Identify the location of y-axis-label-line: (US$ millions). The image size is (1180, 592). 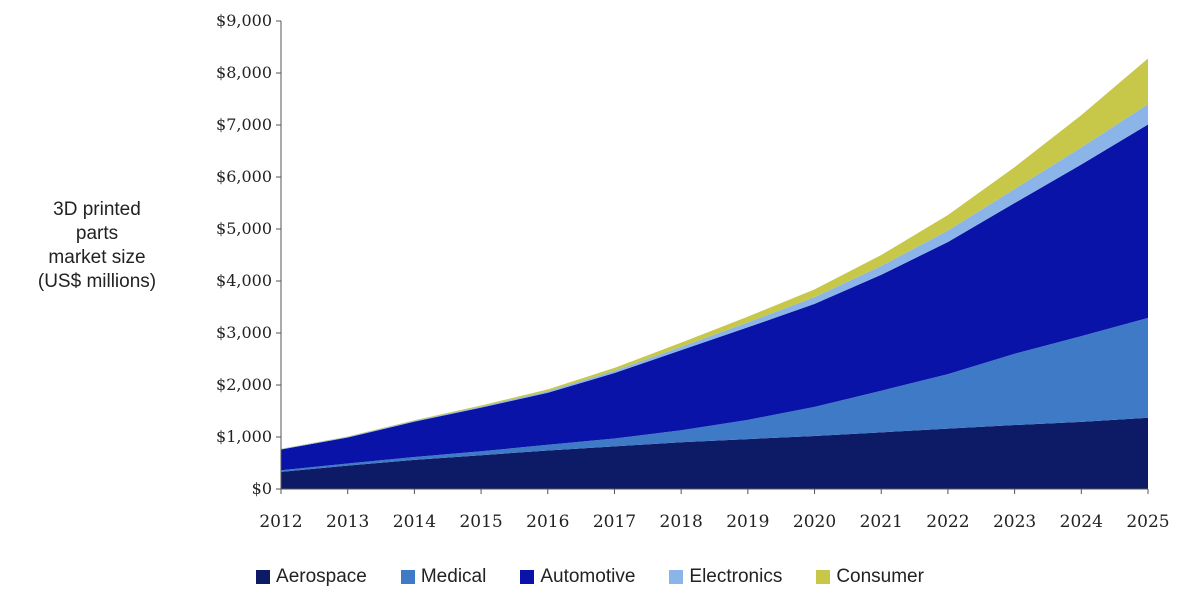
(97, 281).